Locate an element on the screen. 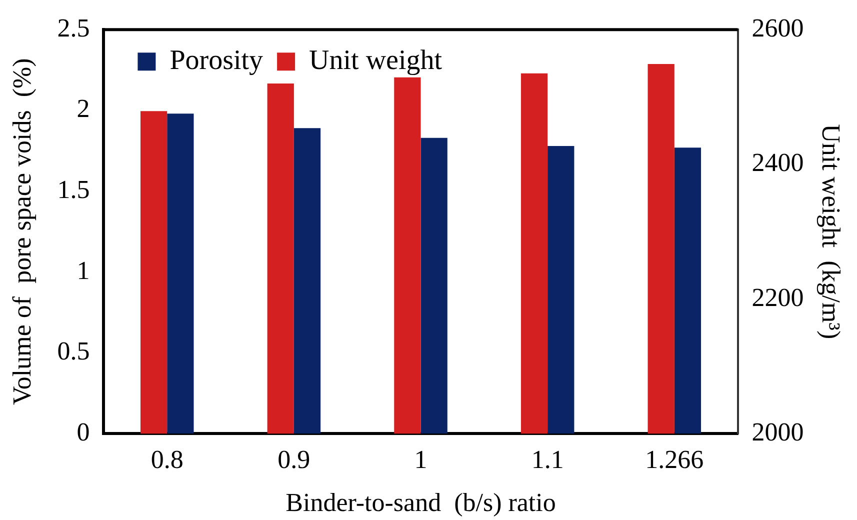  legend-label: Porosity is located at coordinates (217, 60).